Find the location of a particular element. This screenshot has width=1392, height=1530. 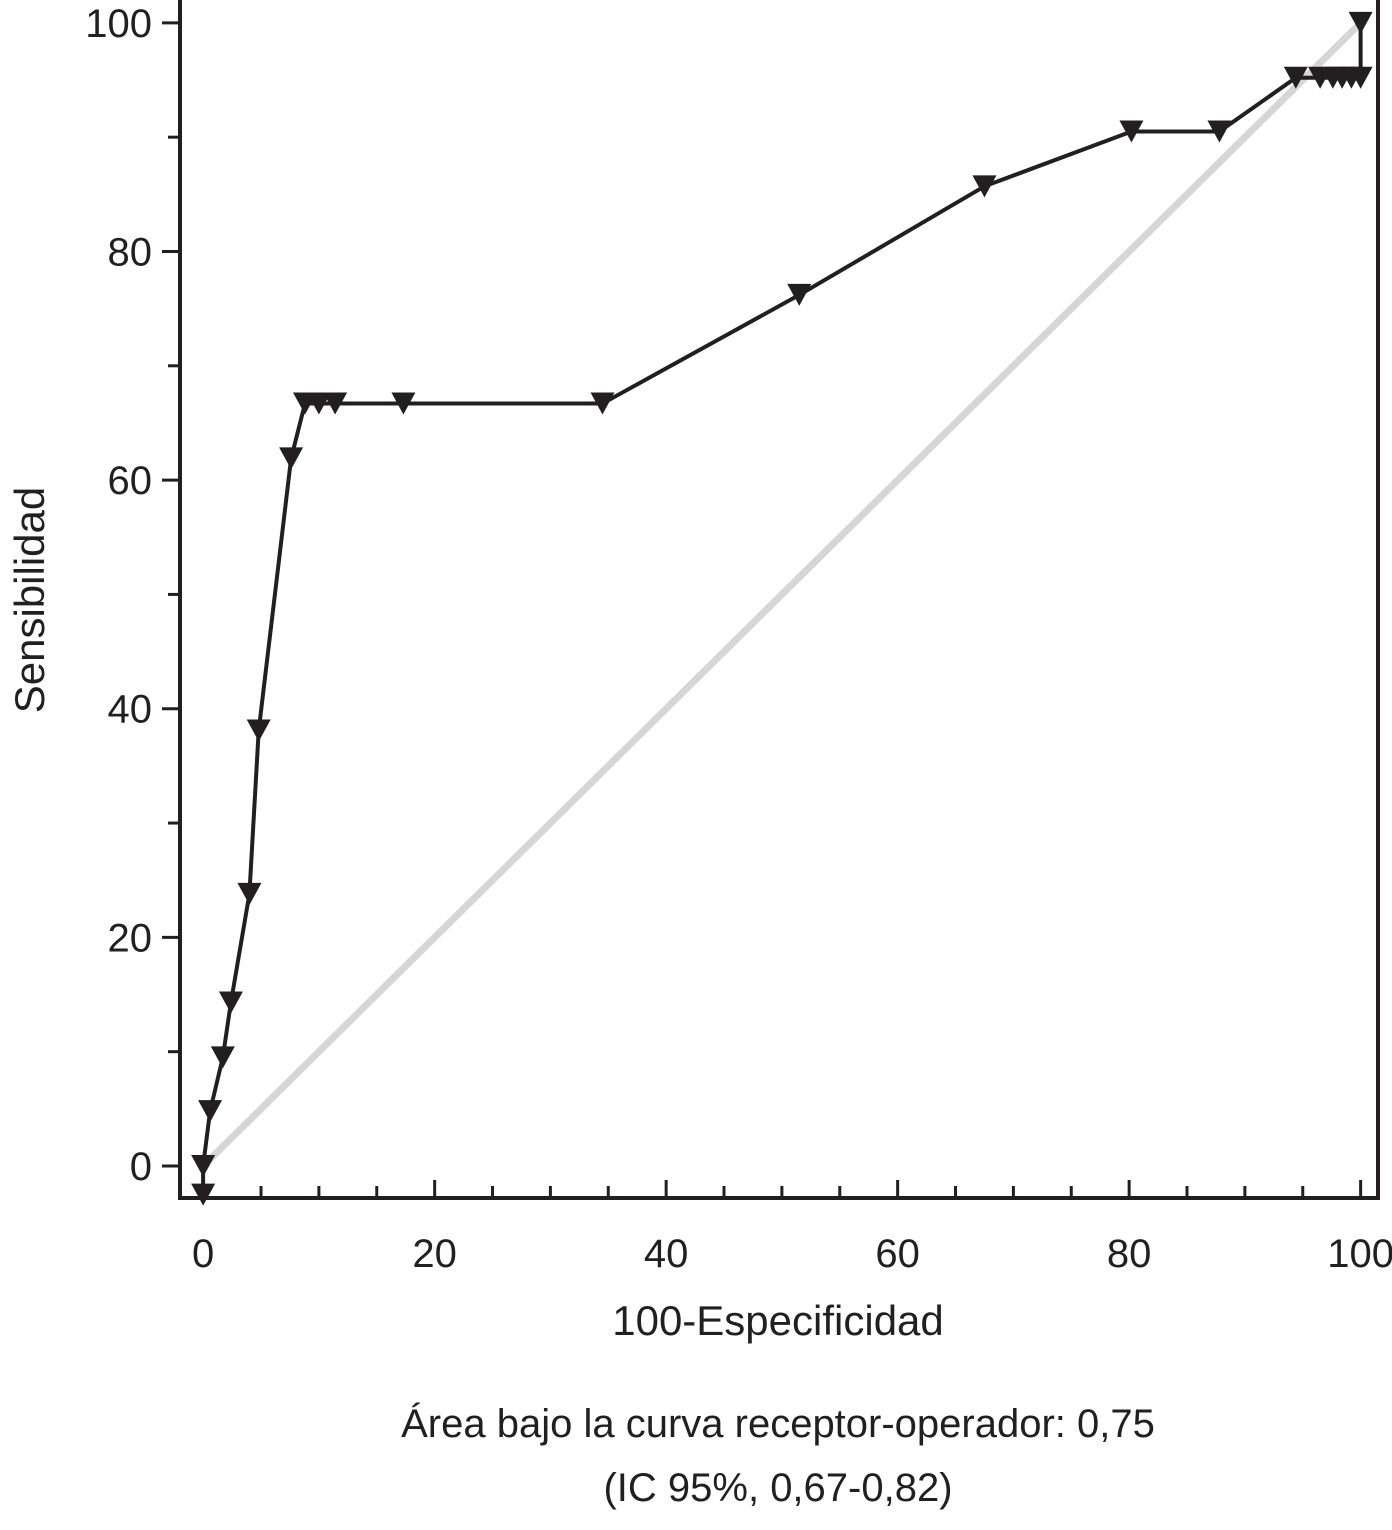

y-tick-label: 100 is located at coordinates (118, 24).